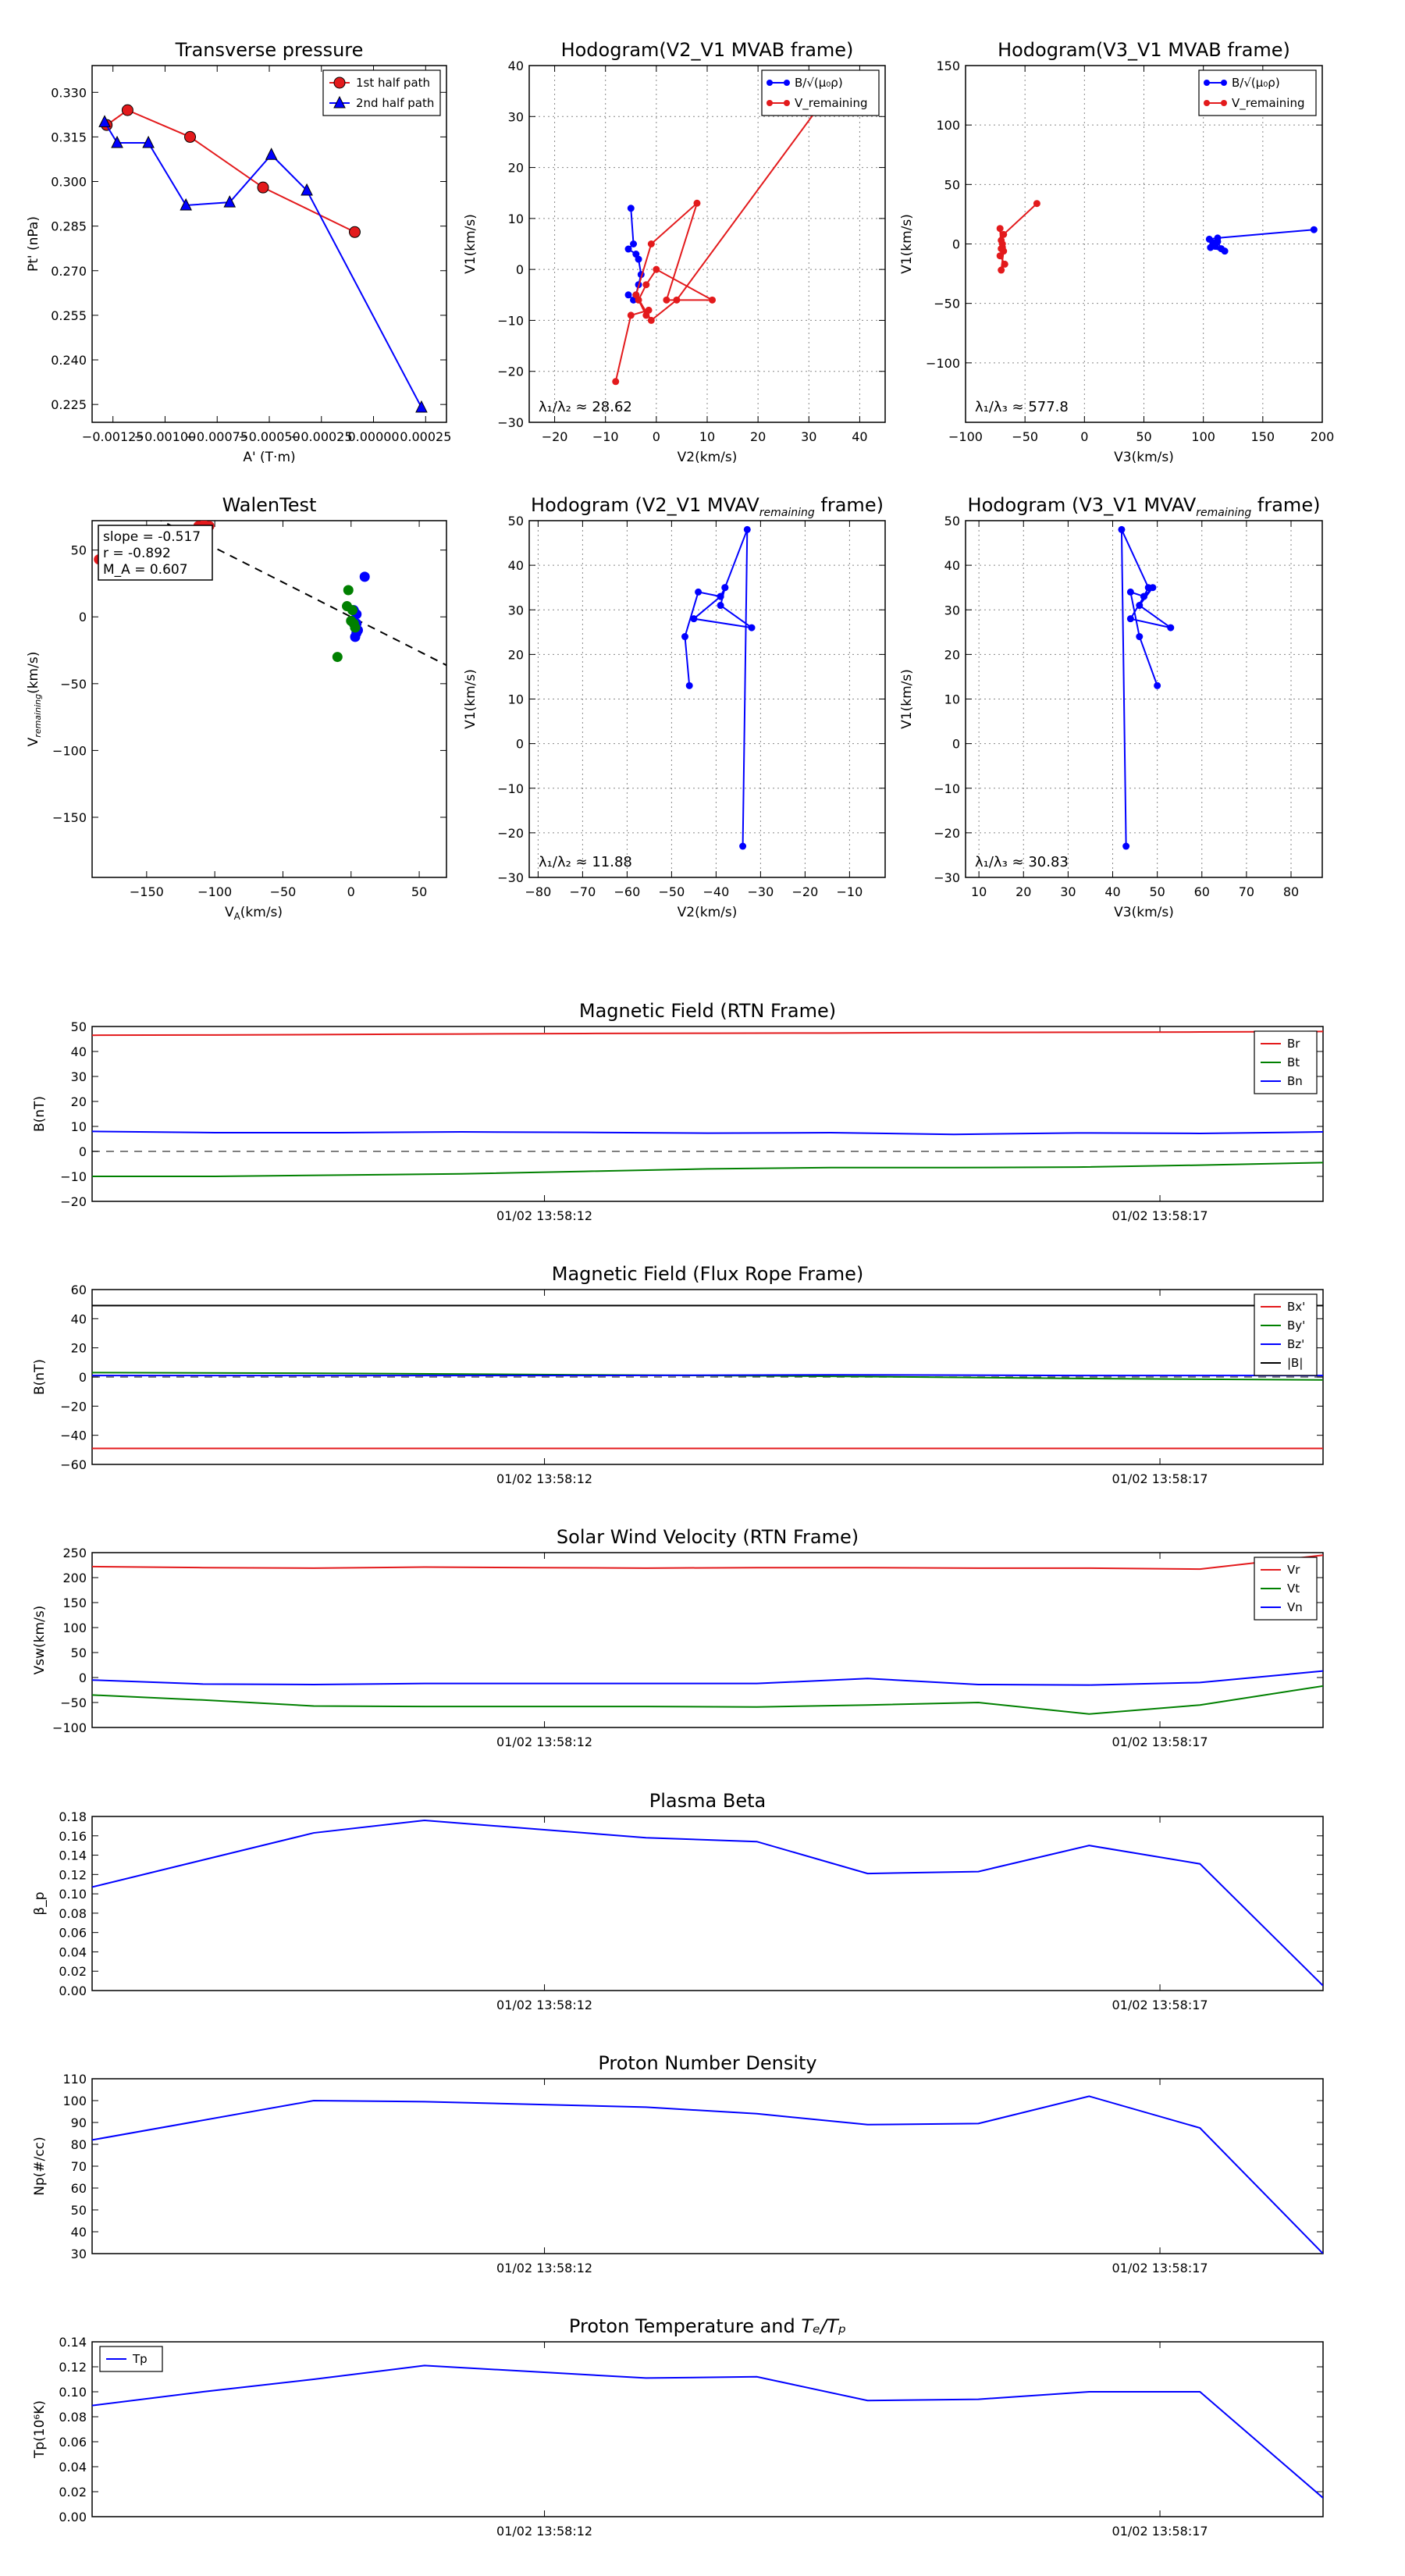 Image resolution: width=1405 pixels, height=2576 pixels. I want to click on x-tick-label: −0.00125, so click(113, 436).